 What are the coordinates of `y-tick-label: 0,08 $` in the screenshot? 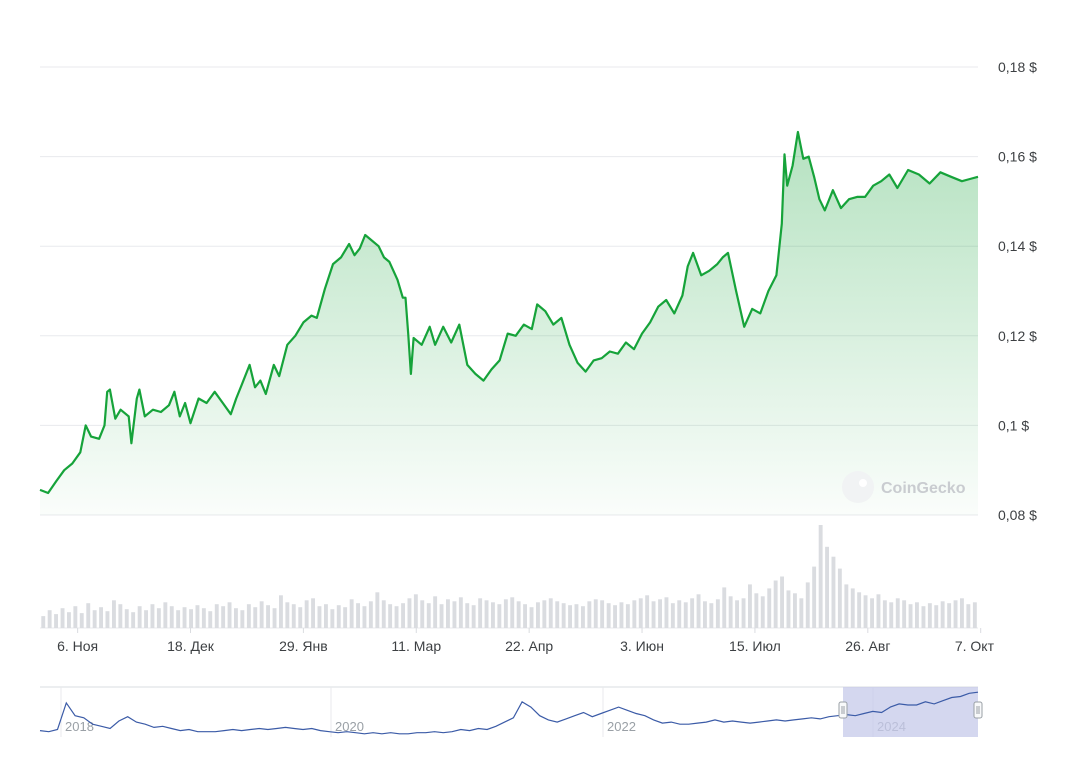 It's located at (1017, 515).